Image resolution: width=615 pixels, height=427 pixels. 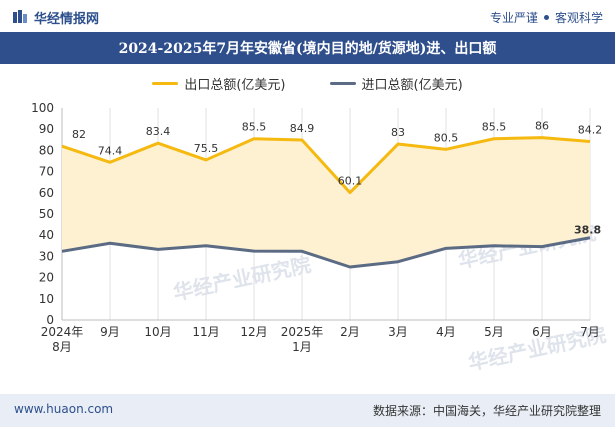 I want to click on y-tick-label: 20, so click(x=46, y=278).